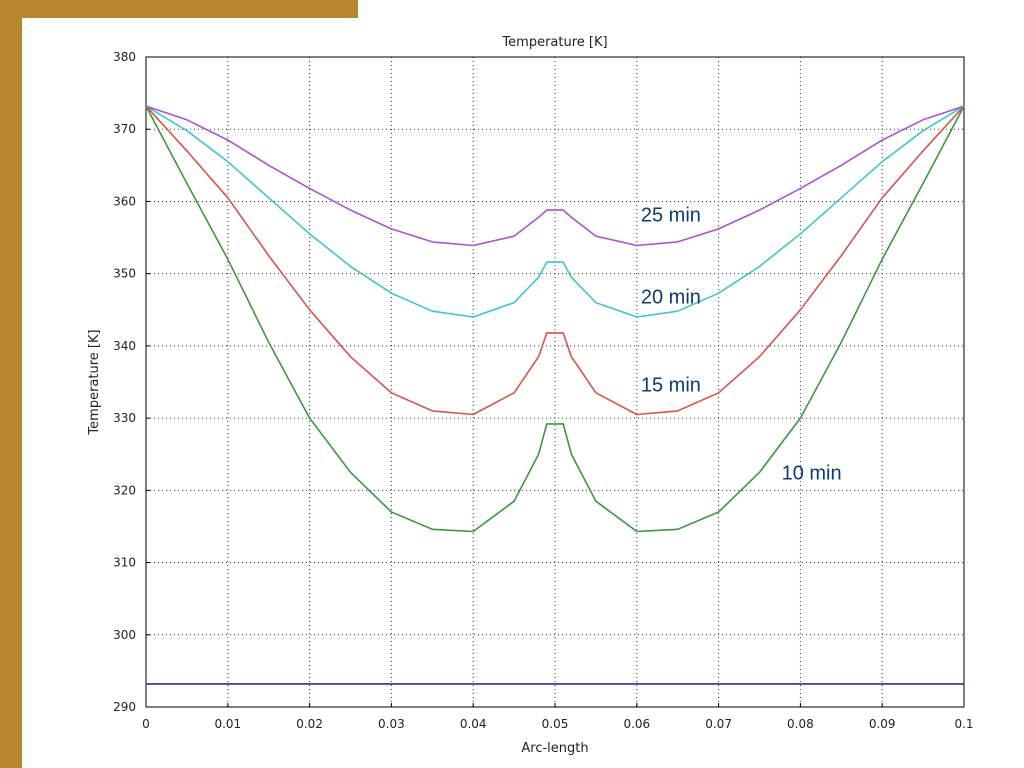 The height and width of the screenshot is (768, 1024). I want to click on y-axis-title: Temperature [K], so click(94, 382).